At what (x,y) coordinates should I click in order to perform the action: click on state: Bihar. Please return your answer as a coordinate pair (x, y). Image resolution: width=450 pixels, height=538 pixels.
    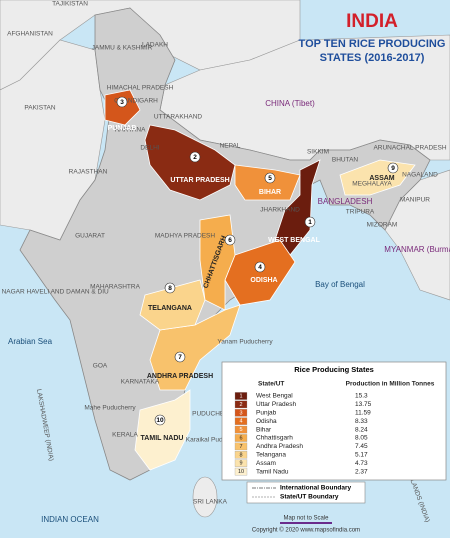
    Looking at the image, I should click on (264, 429).